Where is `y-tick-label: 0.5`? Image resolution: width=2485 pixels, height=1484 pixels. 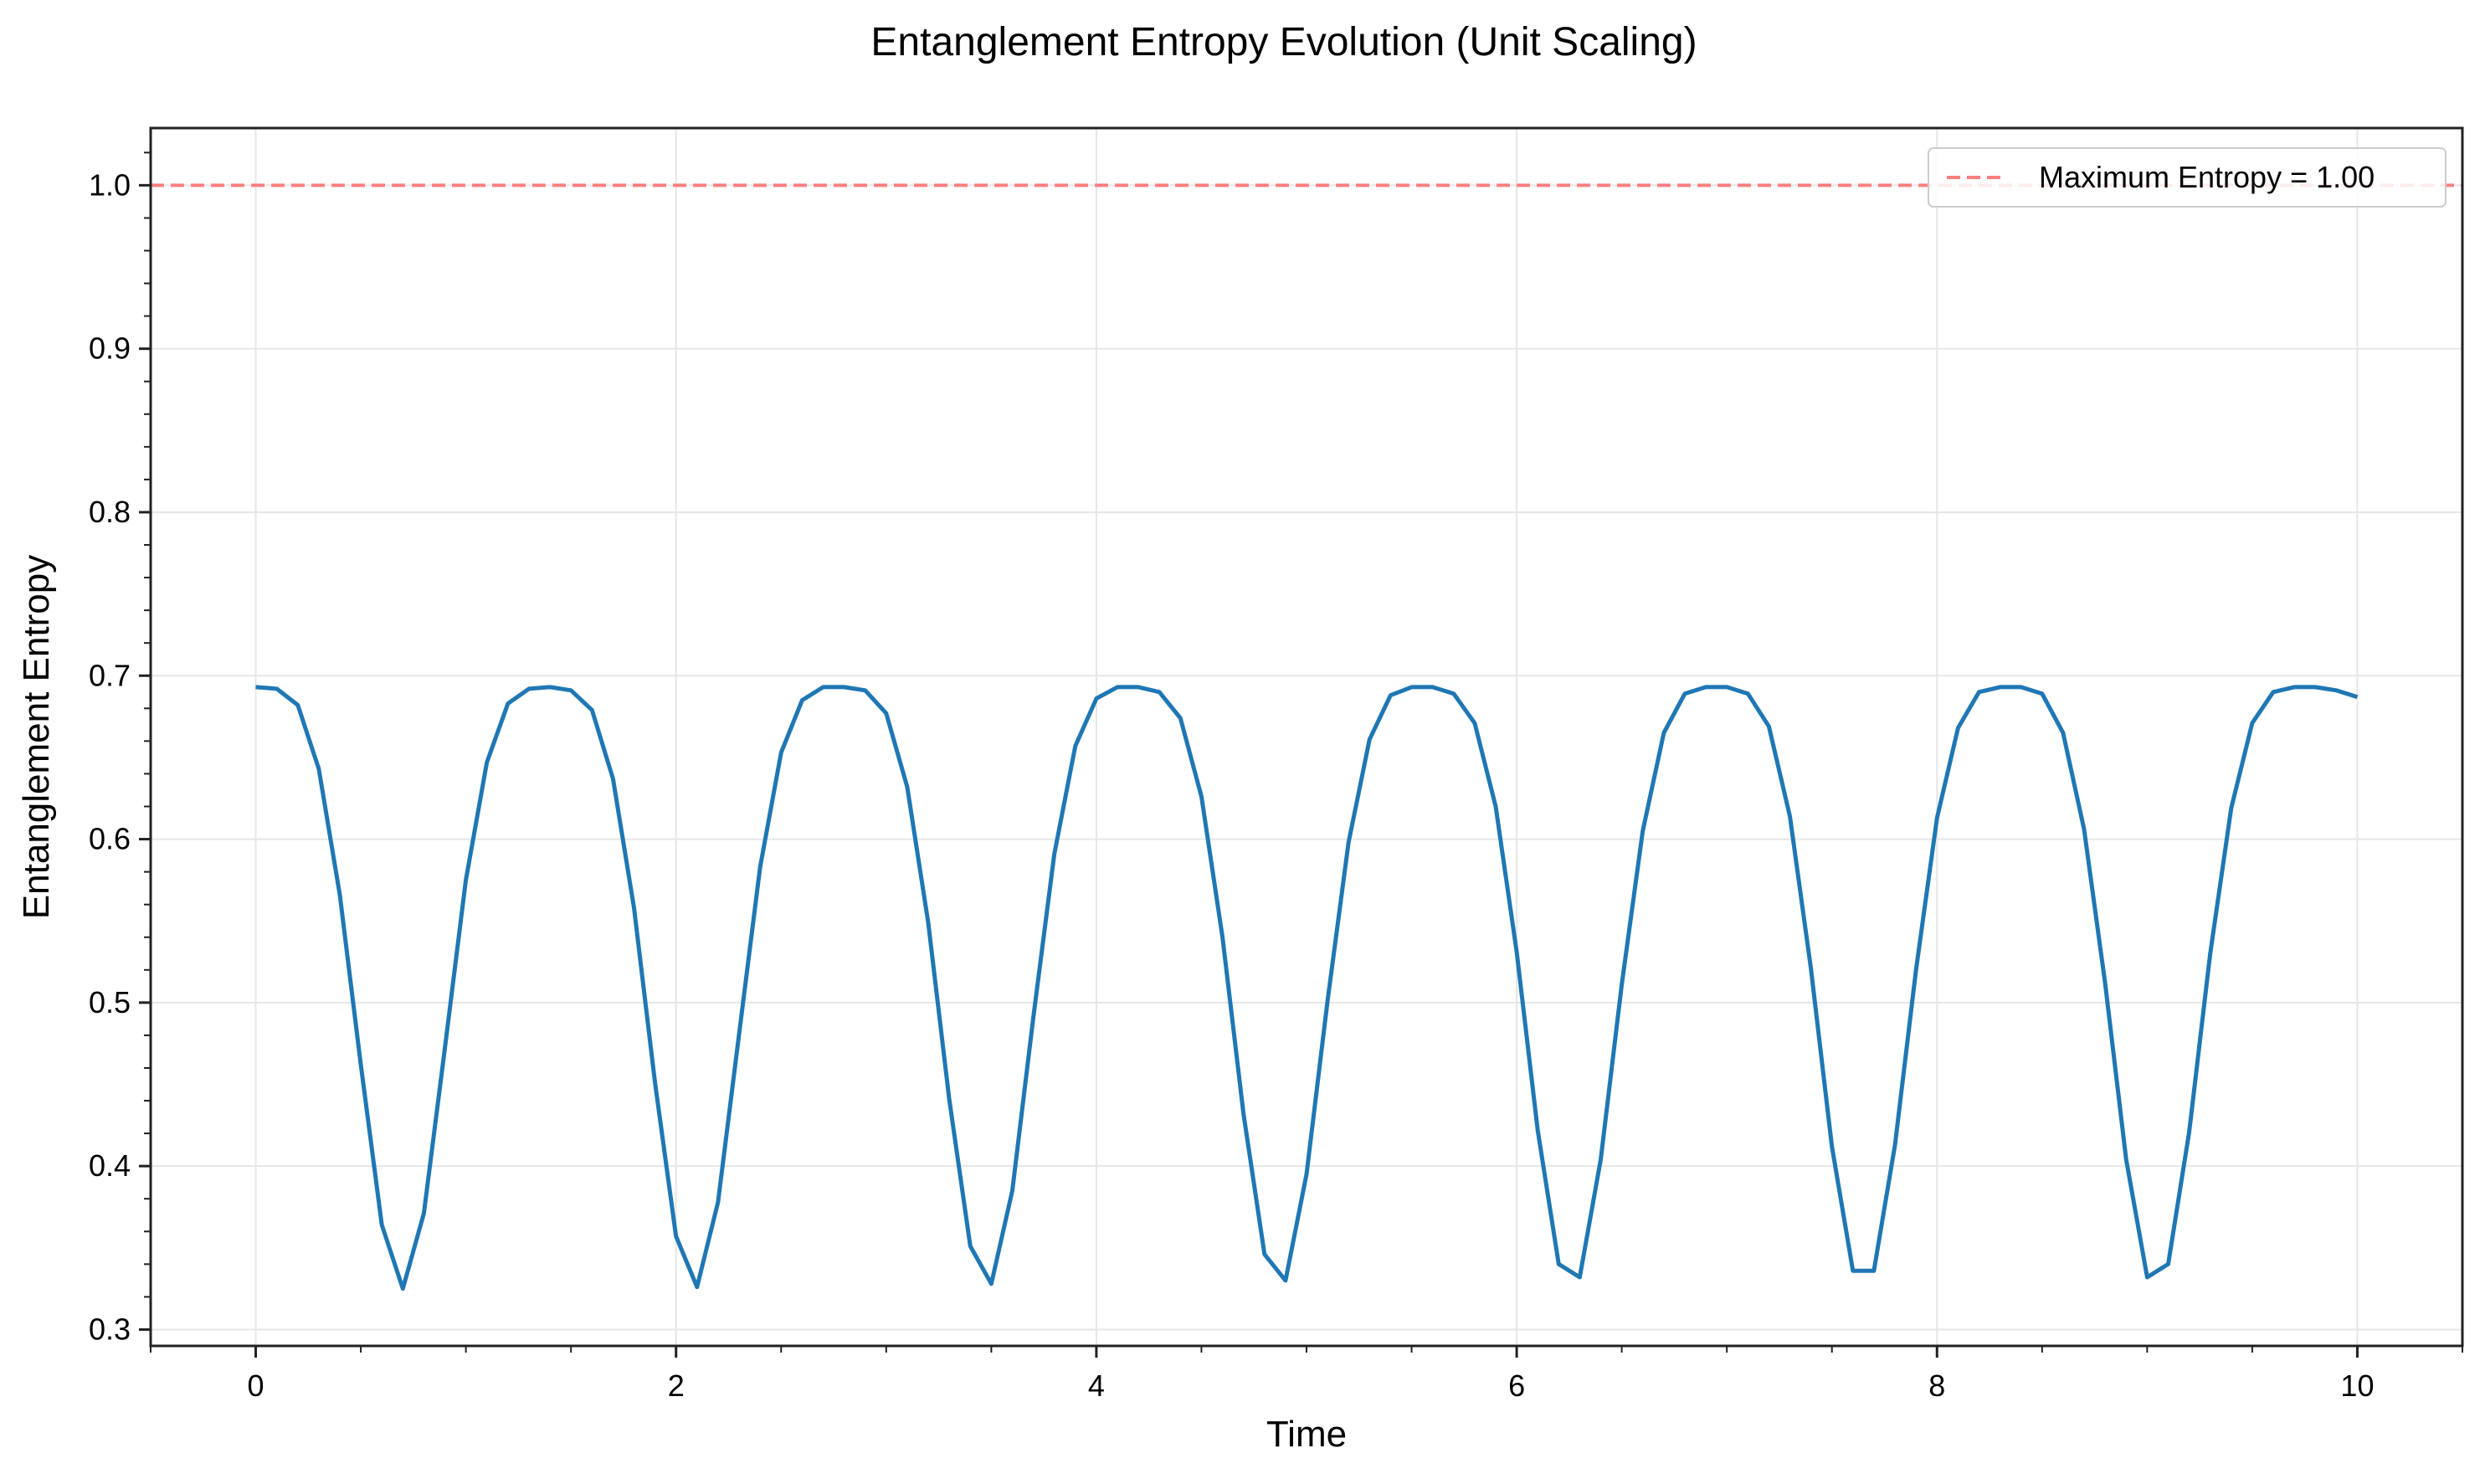
y-tick-label: 0.5 is located at coordinates (110, 1002).